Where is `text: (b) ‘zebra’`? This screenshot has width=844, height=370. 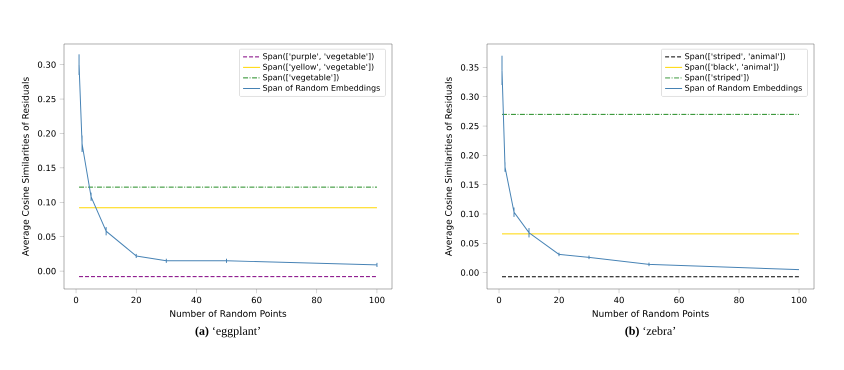 text: (b) ‘zebra’ is located at coordinates (650, 332).